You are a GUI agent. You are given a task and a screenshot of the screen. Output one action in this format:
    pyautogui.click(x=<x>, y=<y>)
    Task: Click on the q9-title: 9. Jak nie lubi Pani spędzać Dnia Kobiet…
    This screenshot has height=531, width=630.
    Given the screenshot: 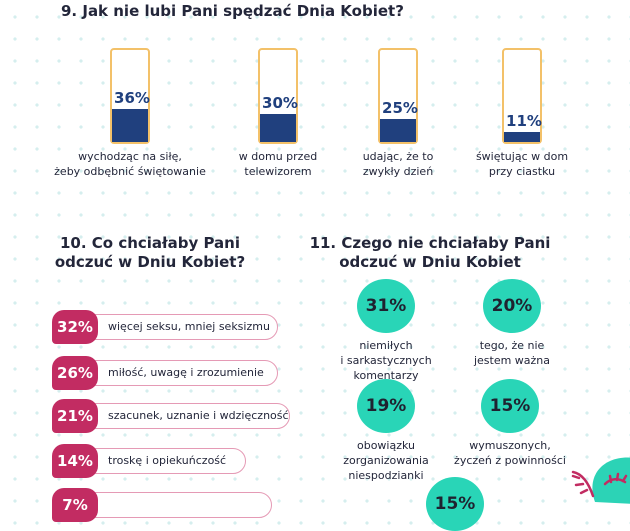 What is the action you would take?
    pyautogui.click(x=232, y=11)
    